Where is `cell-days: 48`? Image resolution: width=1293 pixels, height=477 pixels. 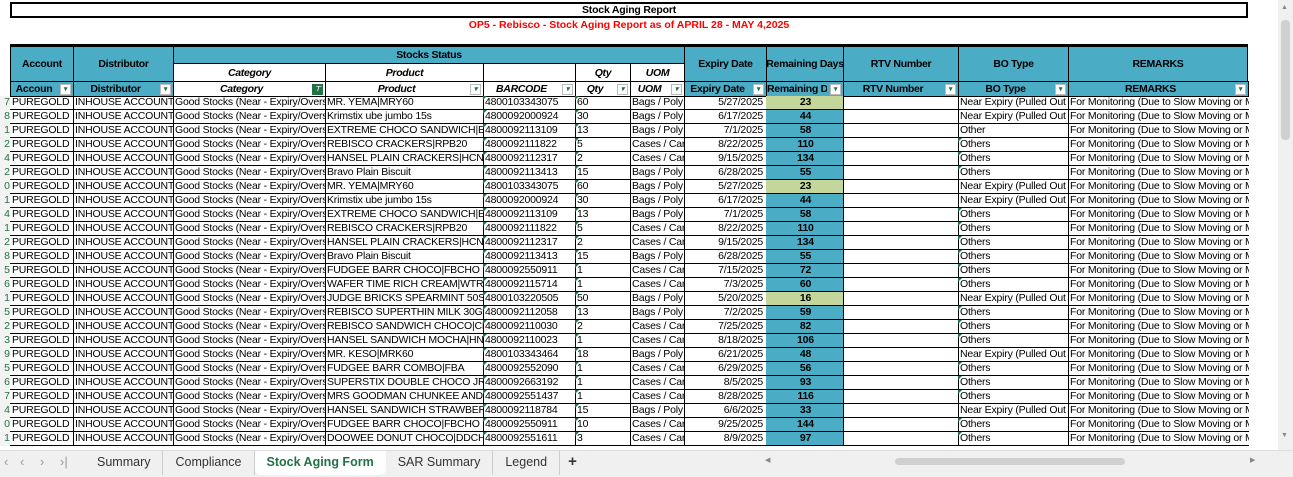 cell-days: 48 is located at coordinates (805, 355).